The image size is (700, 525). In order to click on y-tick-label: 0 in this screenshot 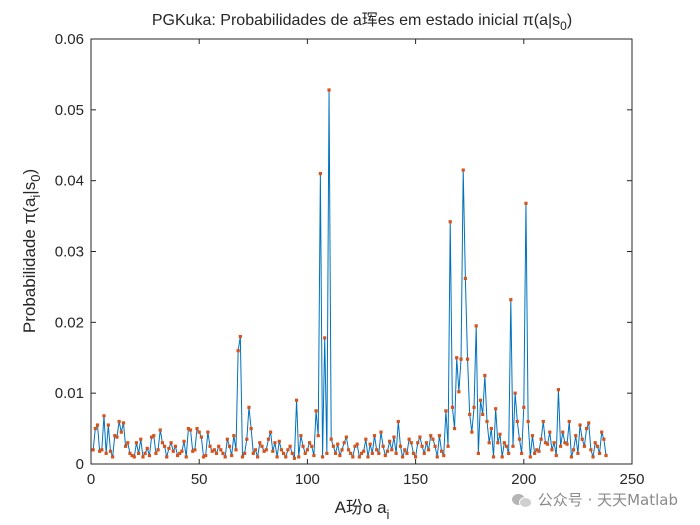, I will do `click(80, 464)`.